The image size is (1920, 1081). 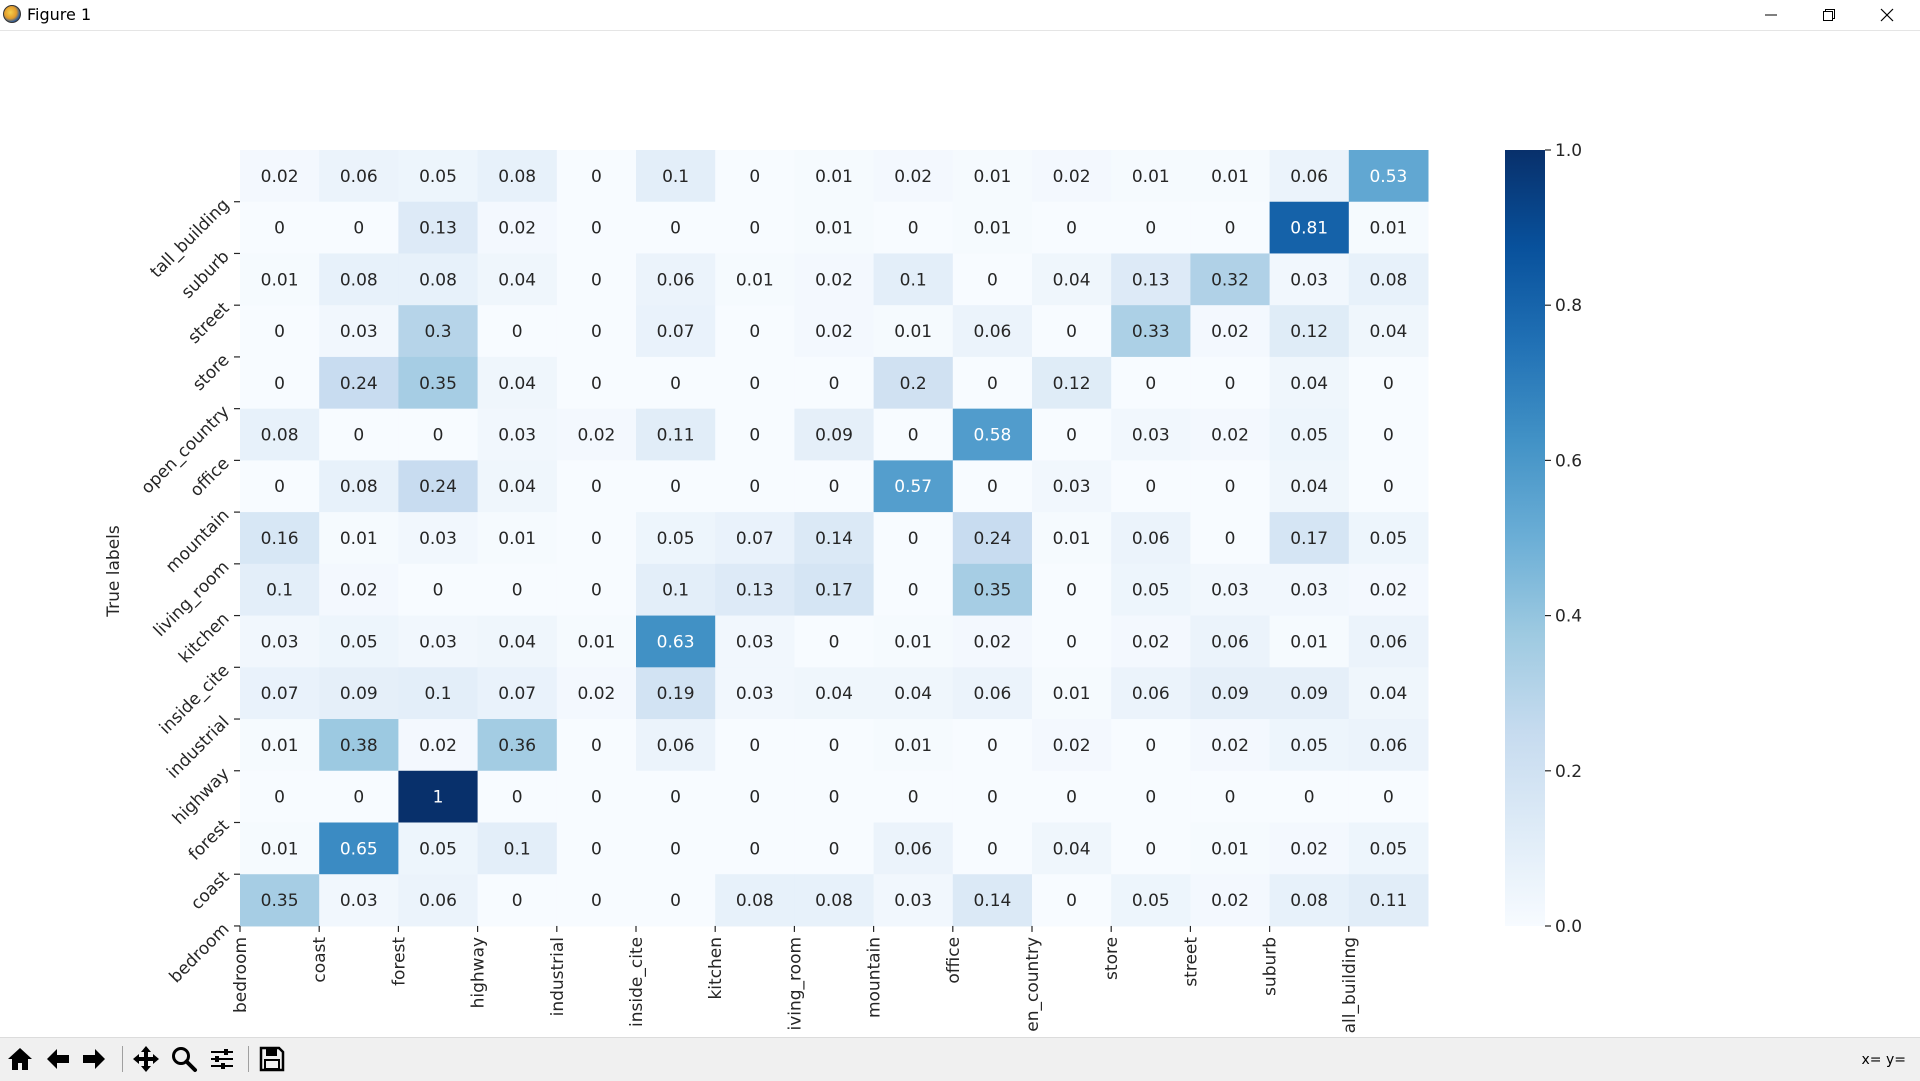 I want to click on cursor-coordinates: x= y=, so click(x=1883, y=1060).